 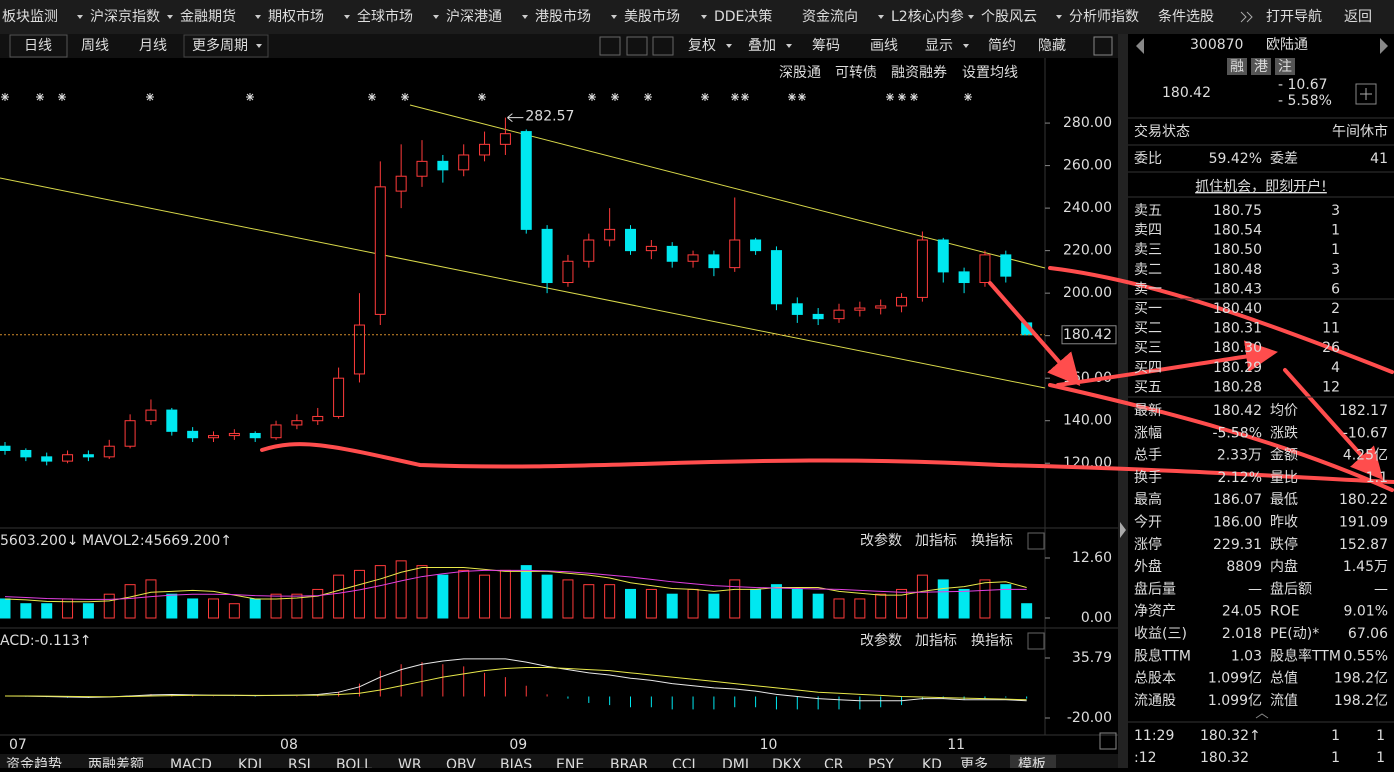 I want to click on menu-item: 条件选股, so click(x=1186, y=16).